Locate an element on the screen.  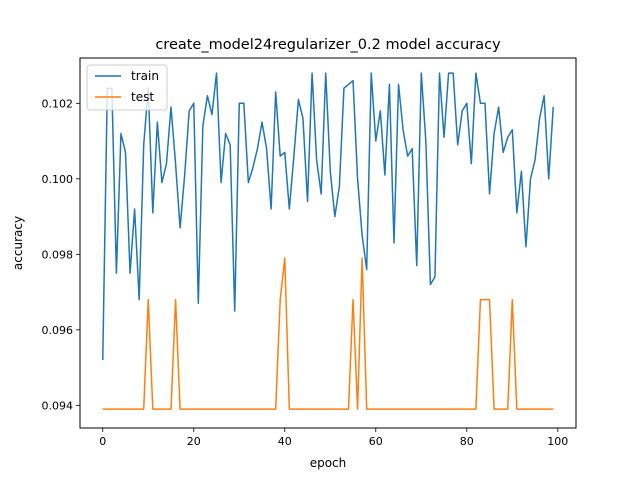
y-tick-label: 0.094 is located at coordinates (58, 405).